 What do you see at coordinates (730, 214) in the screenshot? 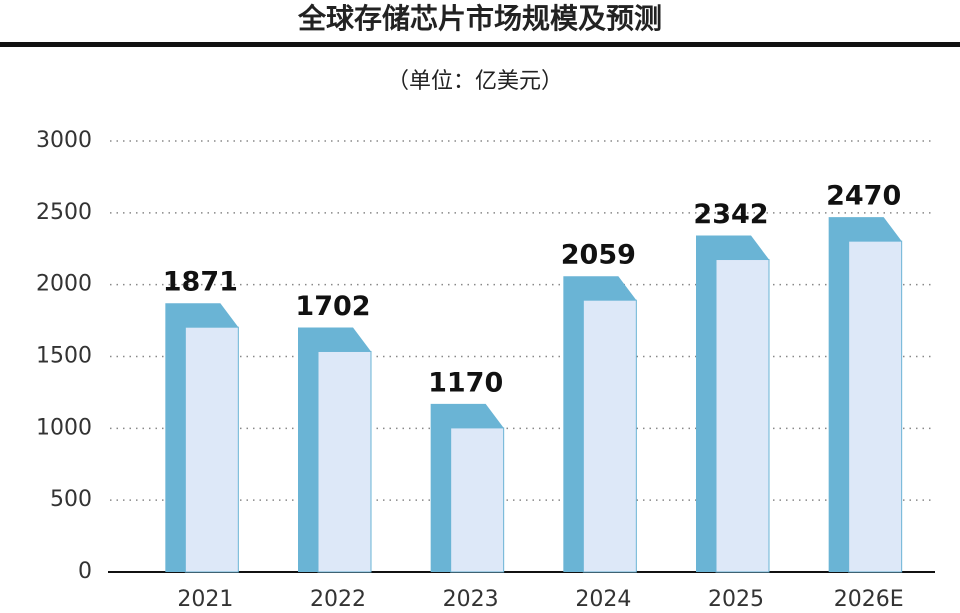
I see `value-label: 2342` at bounding box center [730, 214].